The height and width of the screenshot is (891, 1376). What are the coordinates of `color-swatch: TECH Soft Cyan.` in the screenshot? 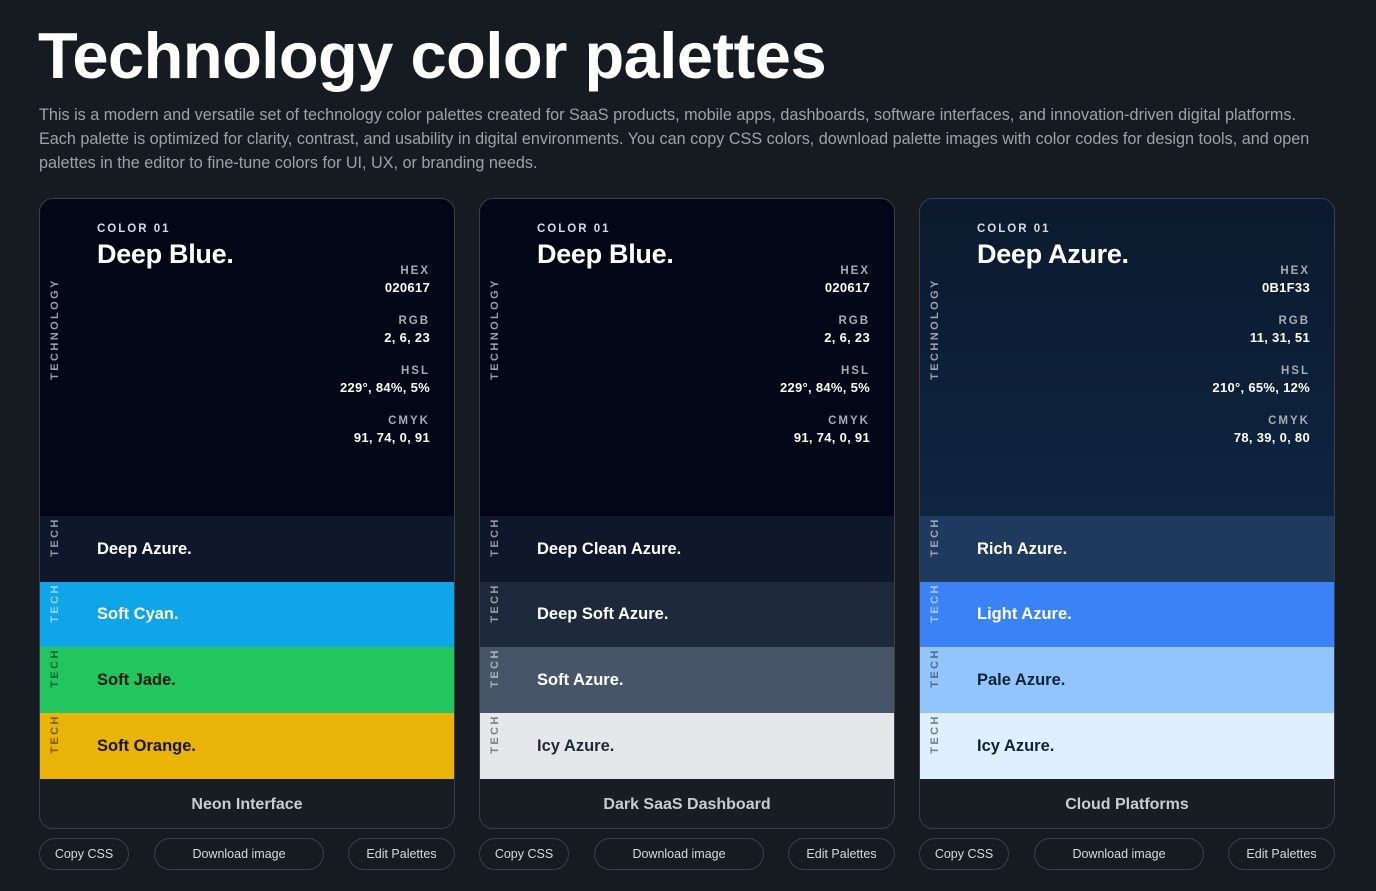 It's located at (247, 614).